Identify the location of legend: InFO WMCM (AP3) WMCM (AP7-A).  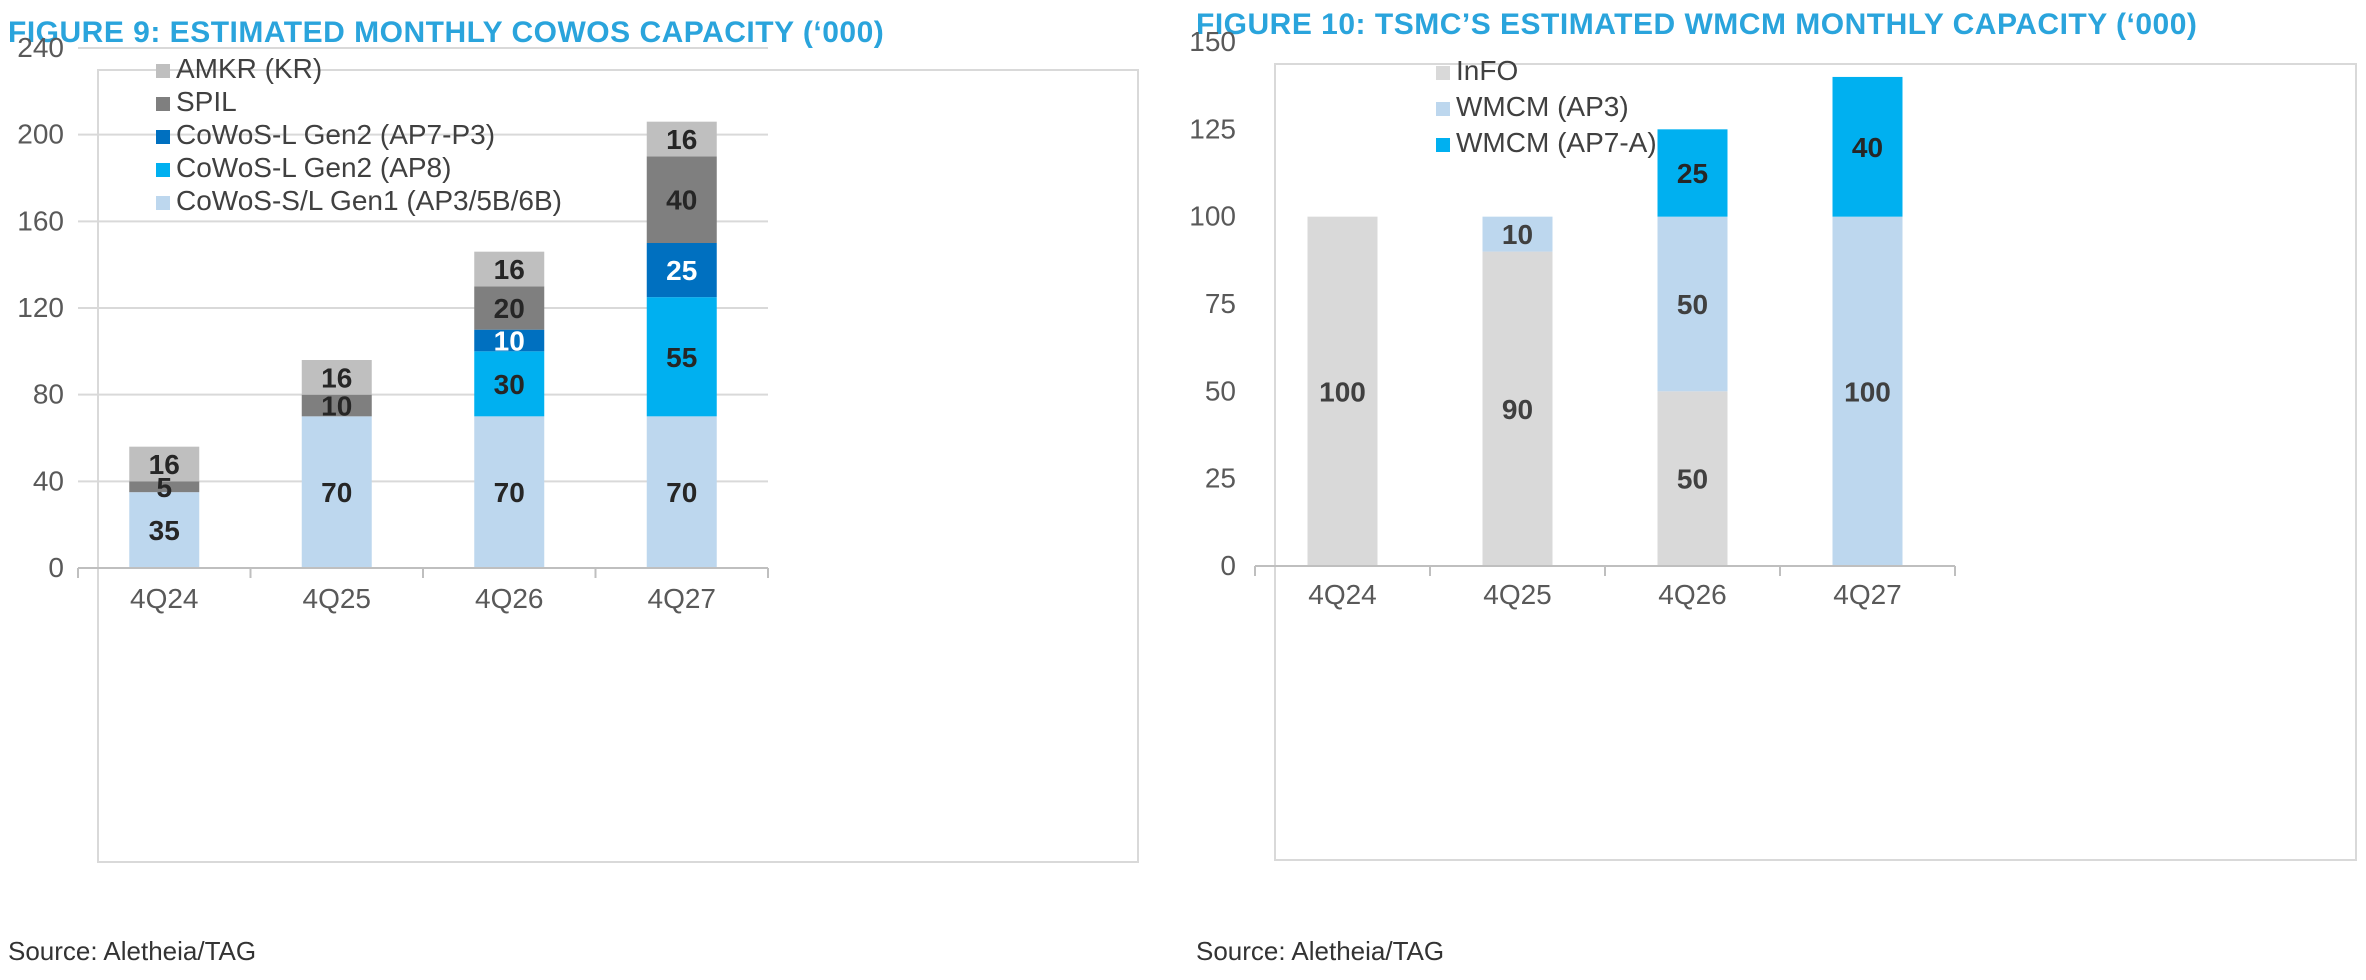
(1546, 106).